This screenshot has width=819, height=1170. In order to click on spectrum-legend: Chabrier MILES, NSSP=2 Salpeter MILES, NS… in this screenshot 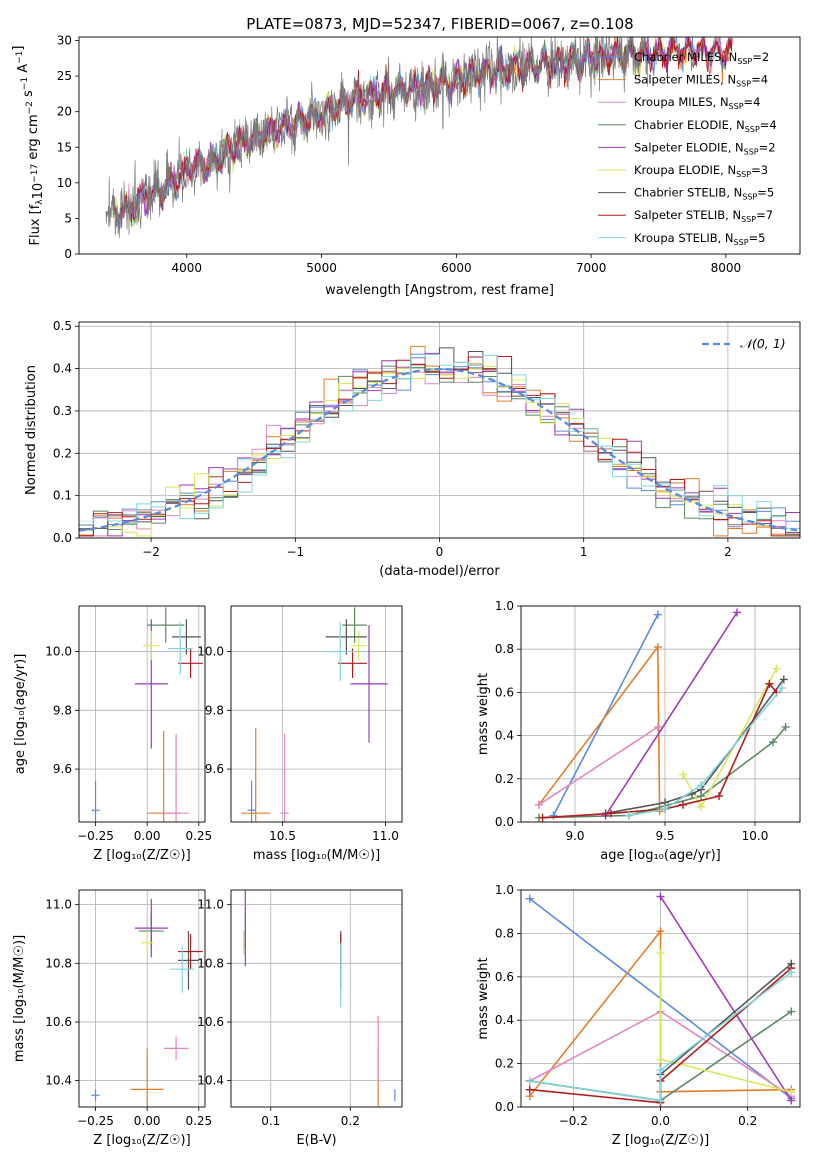, I will do `click(687, 148)`.